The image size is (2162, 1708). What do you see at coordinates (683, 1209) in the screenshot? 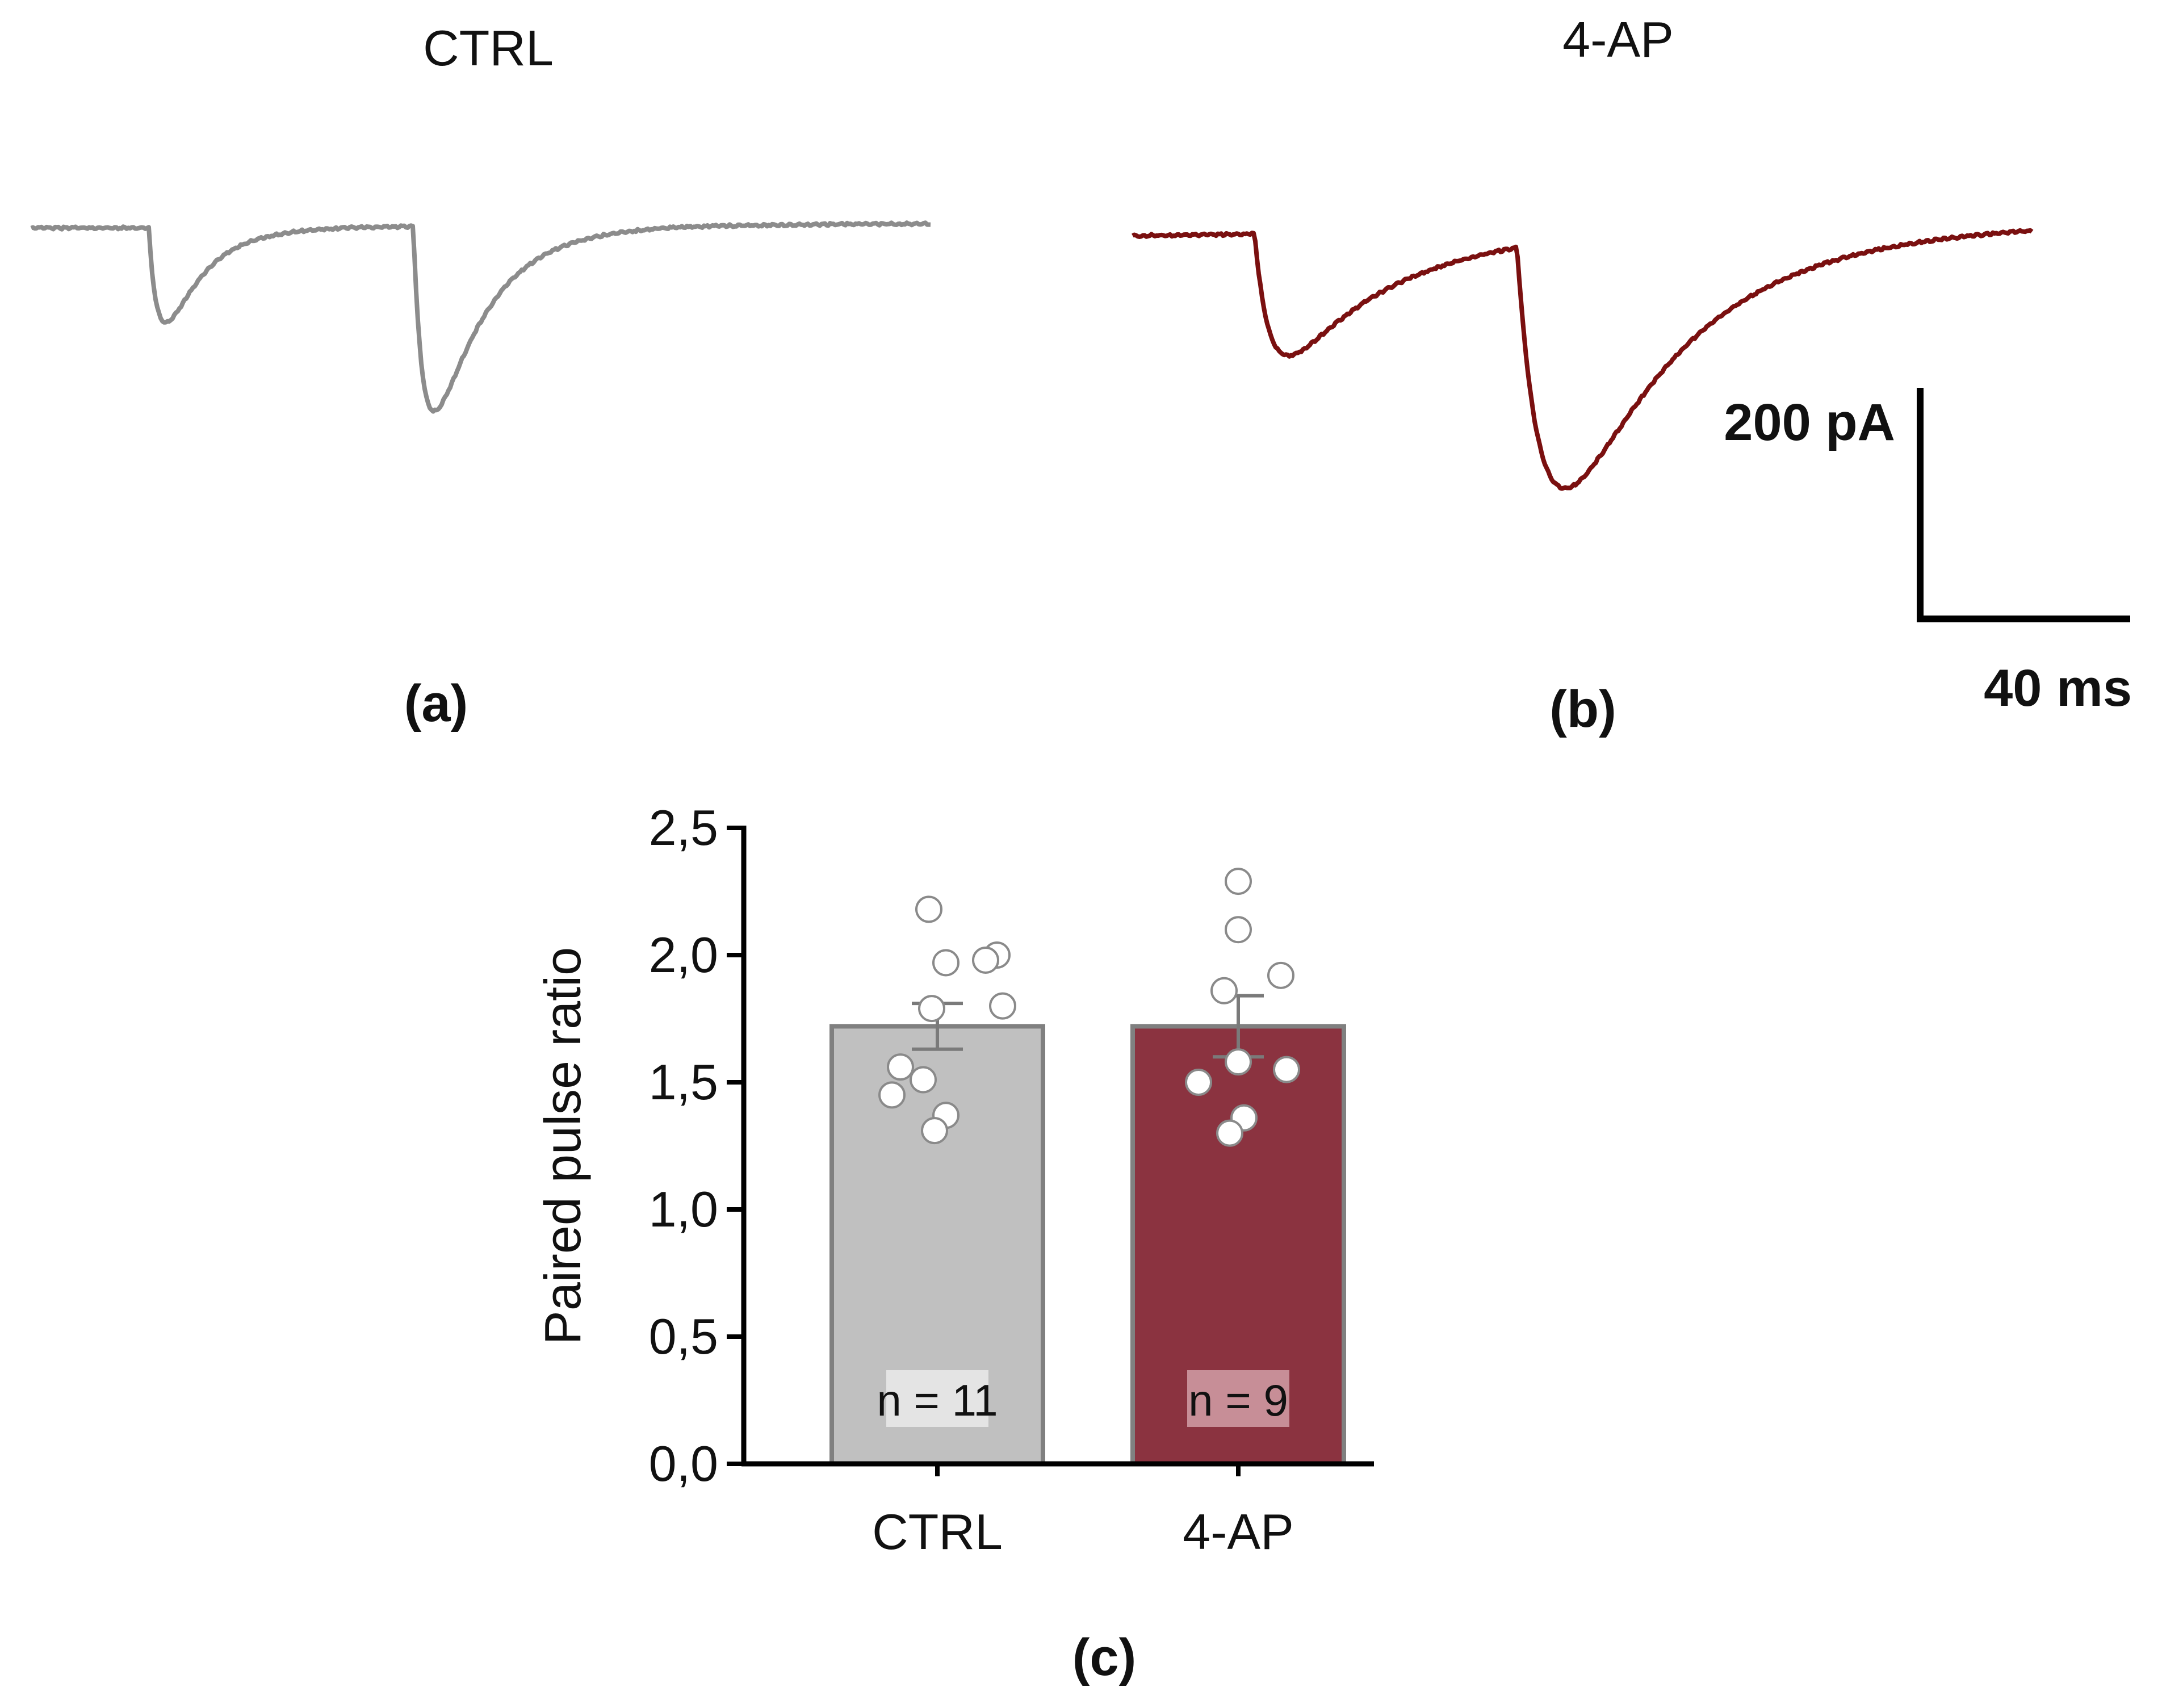
I see `y-tick-label: 1,0` at bounding box center [683, 1209].